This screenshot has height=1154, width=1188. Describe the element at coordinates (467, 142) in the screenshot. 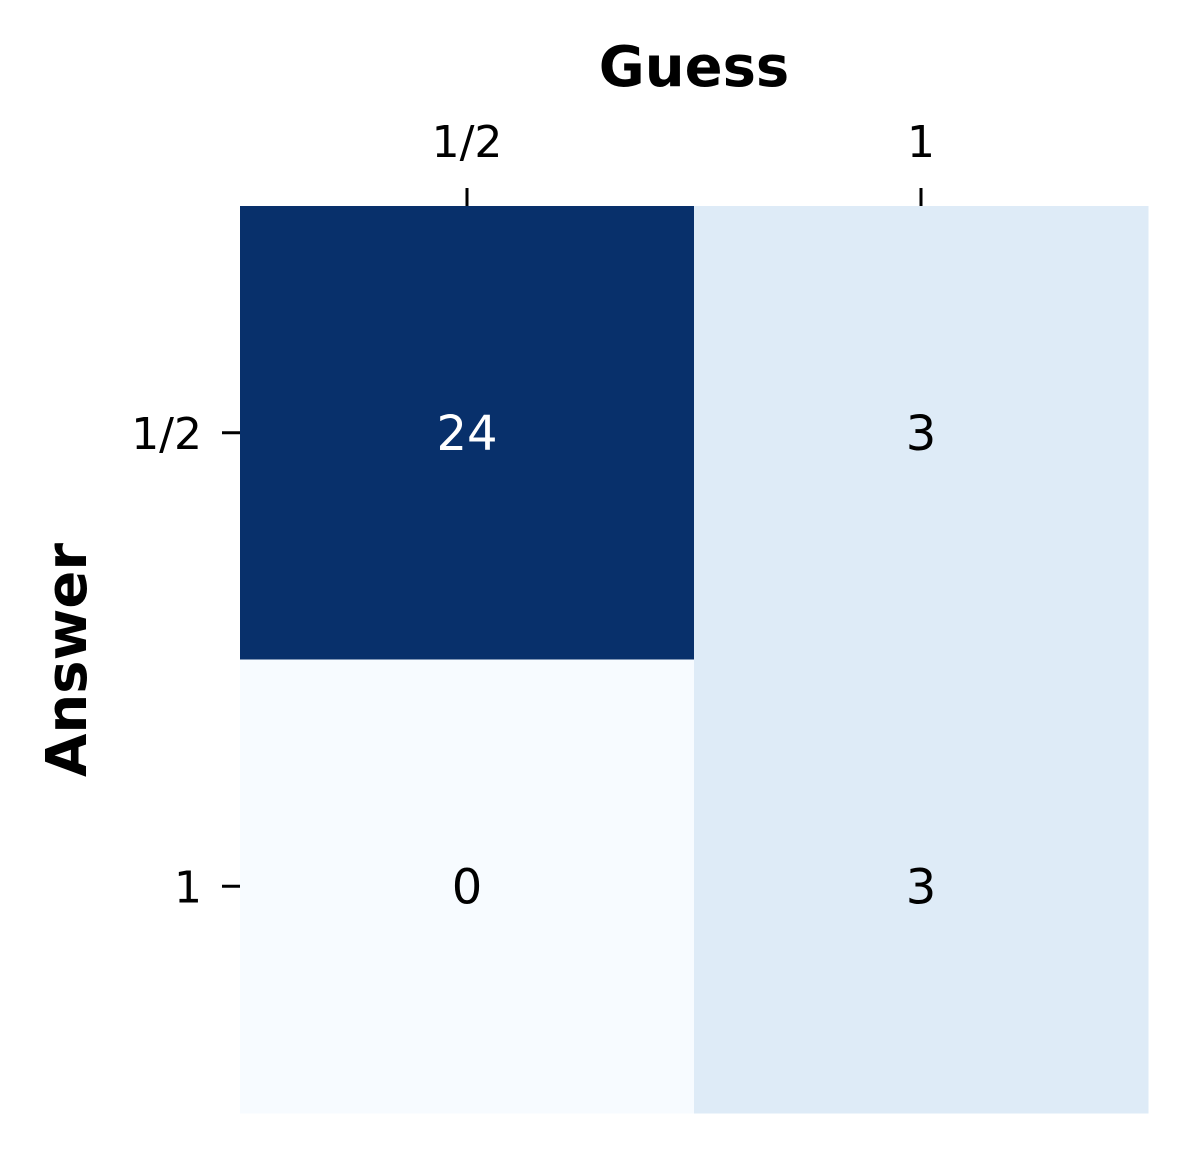

I see `x-tick-label-0: 1/2` at that location.